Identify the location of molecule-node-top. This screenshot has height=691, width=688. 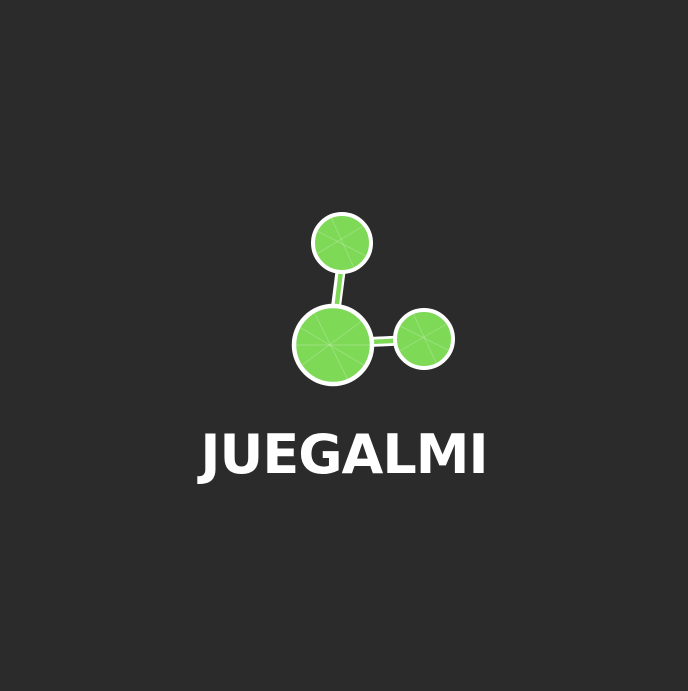
(342, 243).